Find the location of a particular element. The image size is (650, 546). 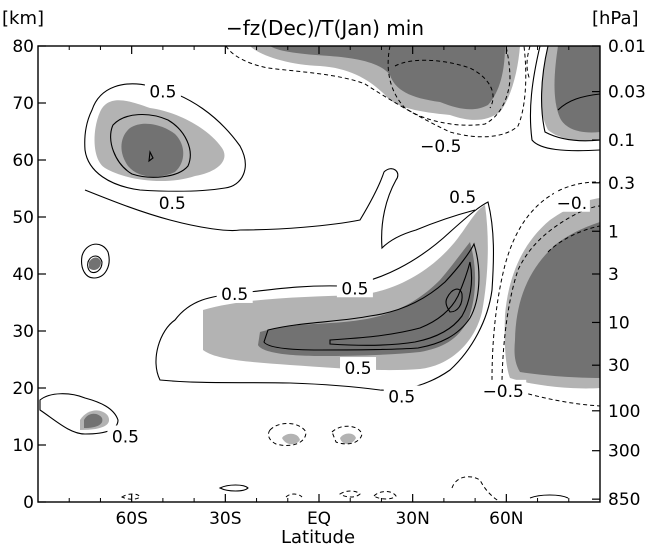

y-tick-label: 50 is located at coordinates (23, 218).